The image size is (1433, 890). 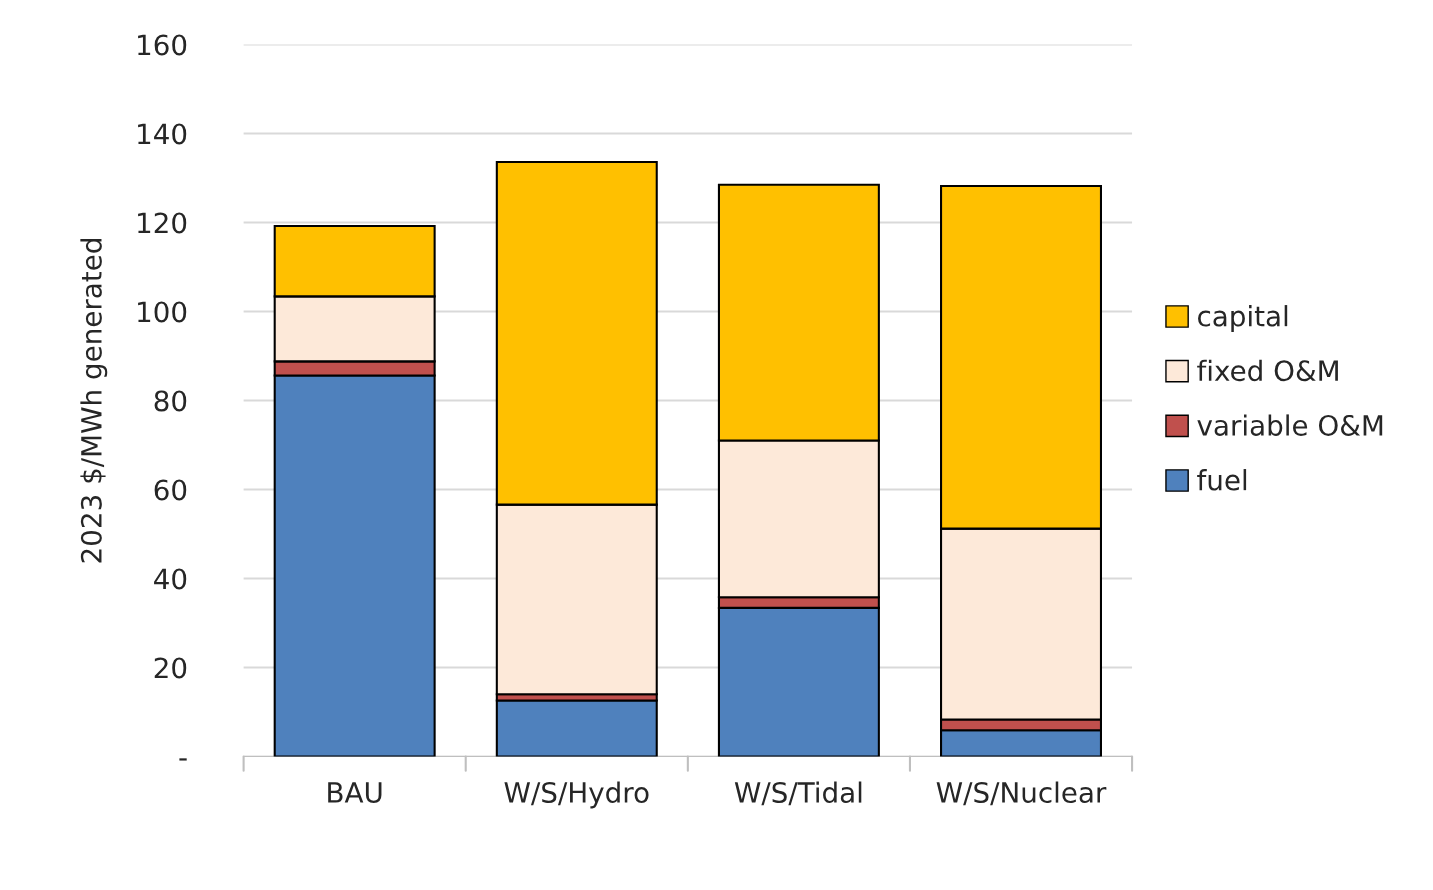 What do you see at coordinates (183, 759) in the screenshot?
I see `y-tick-label: -` at bounding box center [183, 759].